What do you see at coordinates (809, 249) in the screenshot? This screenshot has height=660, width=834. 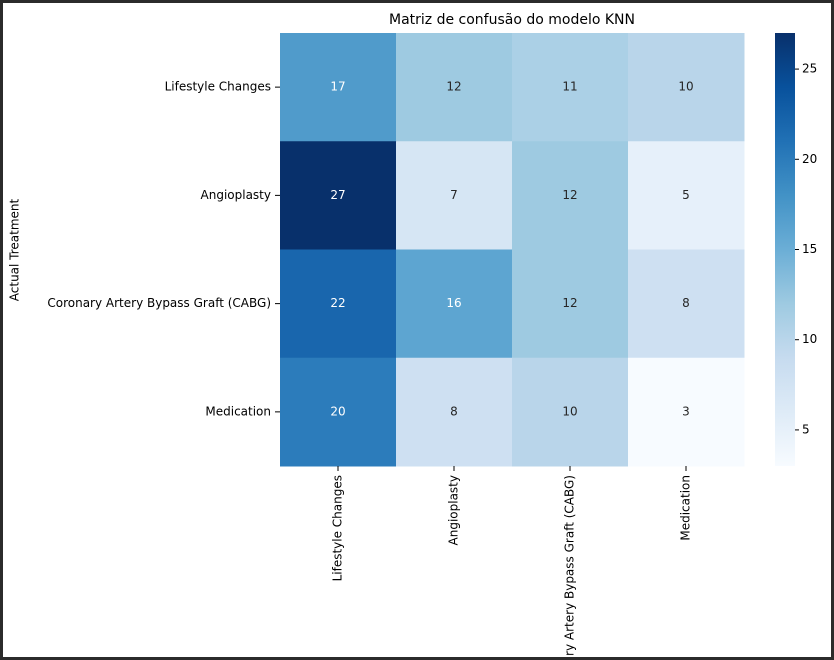 I see `colorbar-tick-label: 15` at bounding box center [809, 249].